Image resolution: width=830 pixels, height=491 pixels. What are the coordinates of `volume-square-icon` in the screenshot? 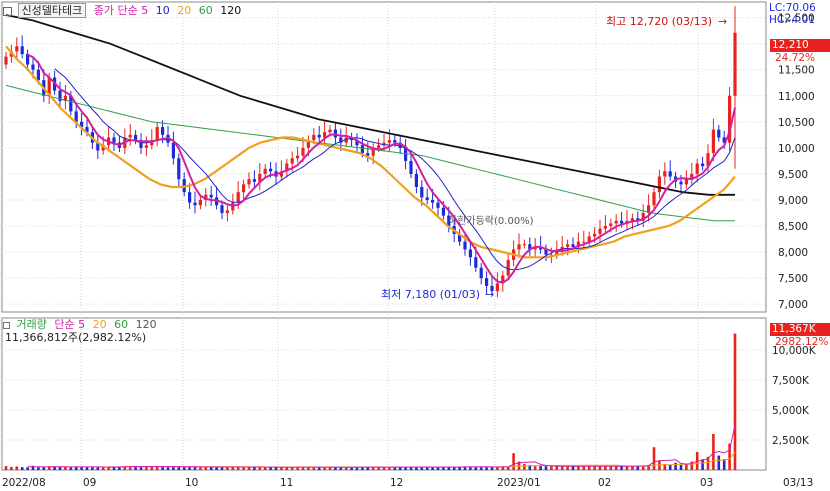 It's located at (6, 325).